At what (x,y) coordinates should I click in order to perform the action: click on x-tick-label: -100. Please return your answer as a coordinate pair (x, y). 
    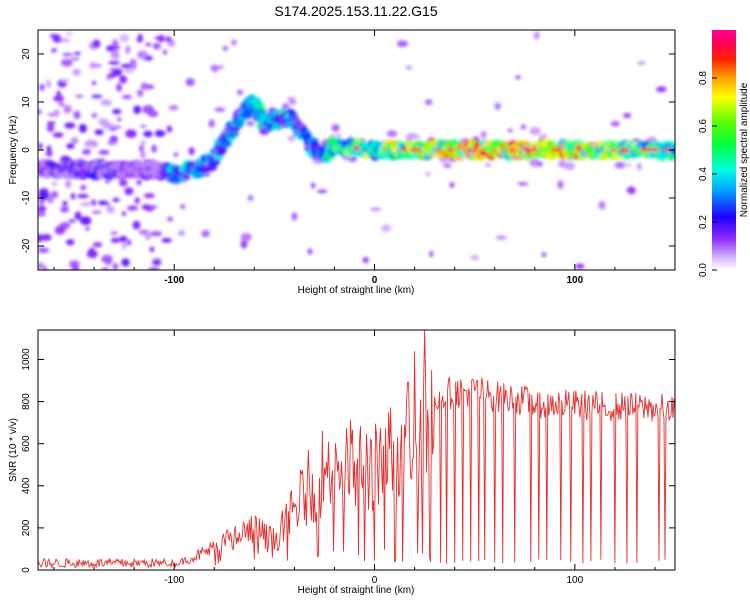
    Looking at the image, I should click on (174, 280).